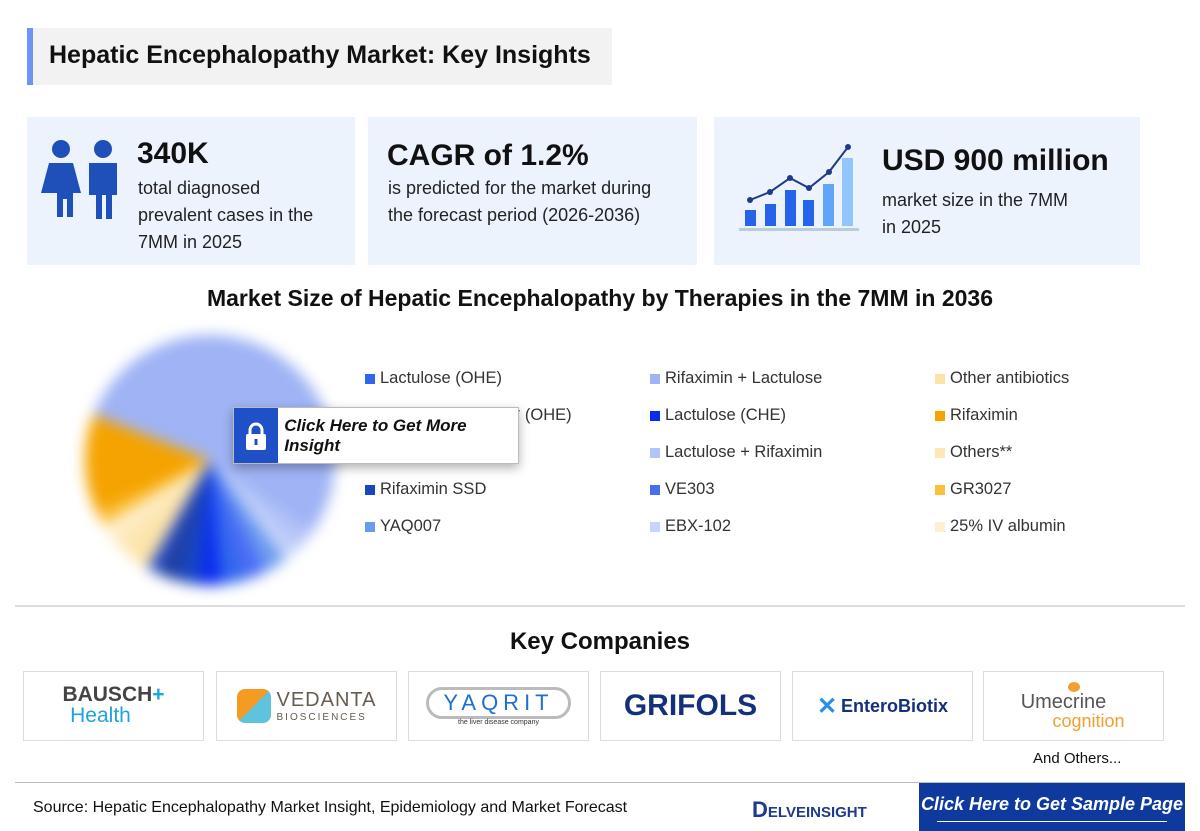 Image resolution: width=1200 pixels, height=831 pixels. Describe the element at coordinates (690, 706) in the screenshot. I see `logo-grifols: GRIFOLS` at that location.